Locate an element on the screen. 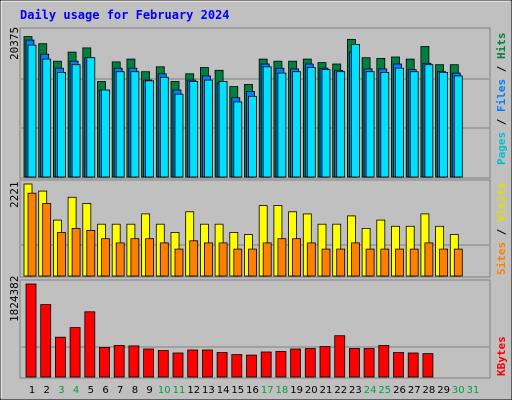  x-axis-day-label: 31 is located at coordinates (473, 390).